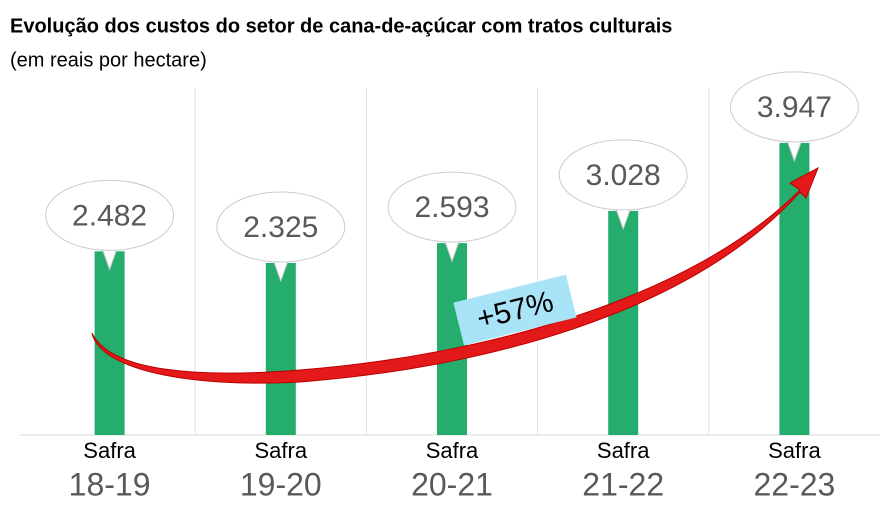 Image resolution: width=895 pixels, height=515 pixels. I want to click on chart-subtitle: (em reais por hectare), so click(108, 60).